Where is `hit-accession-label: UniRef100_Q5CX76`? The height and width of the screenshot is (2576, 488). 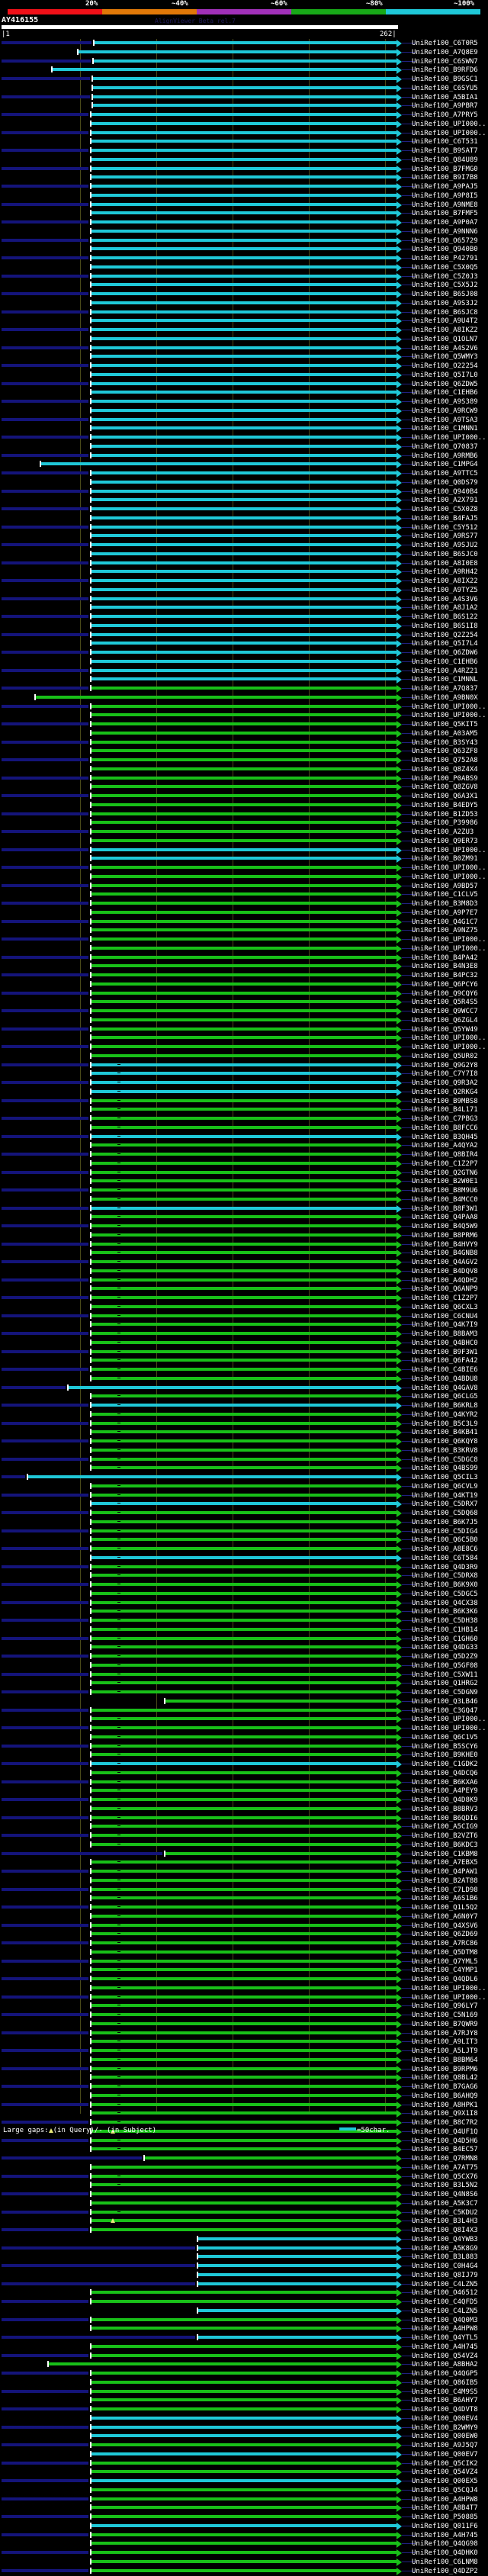
hit-accession-label: UniRef100_Q5CX76 is located at coordinates (445, 2176).